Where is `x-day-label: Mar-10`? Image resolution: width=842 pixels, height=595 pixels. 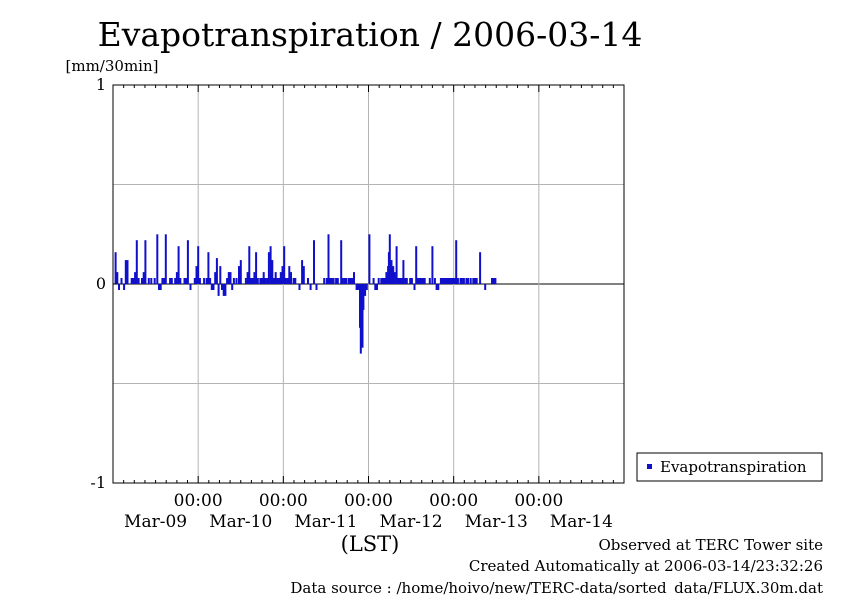
x-day-label: Mar-10 is located at coordinates (240, 522).